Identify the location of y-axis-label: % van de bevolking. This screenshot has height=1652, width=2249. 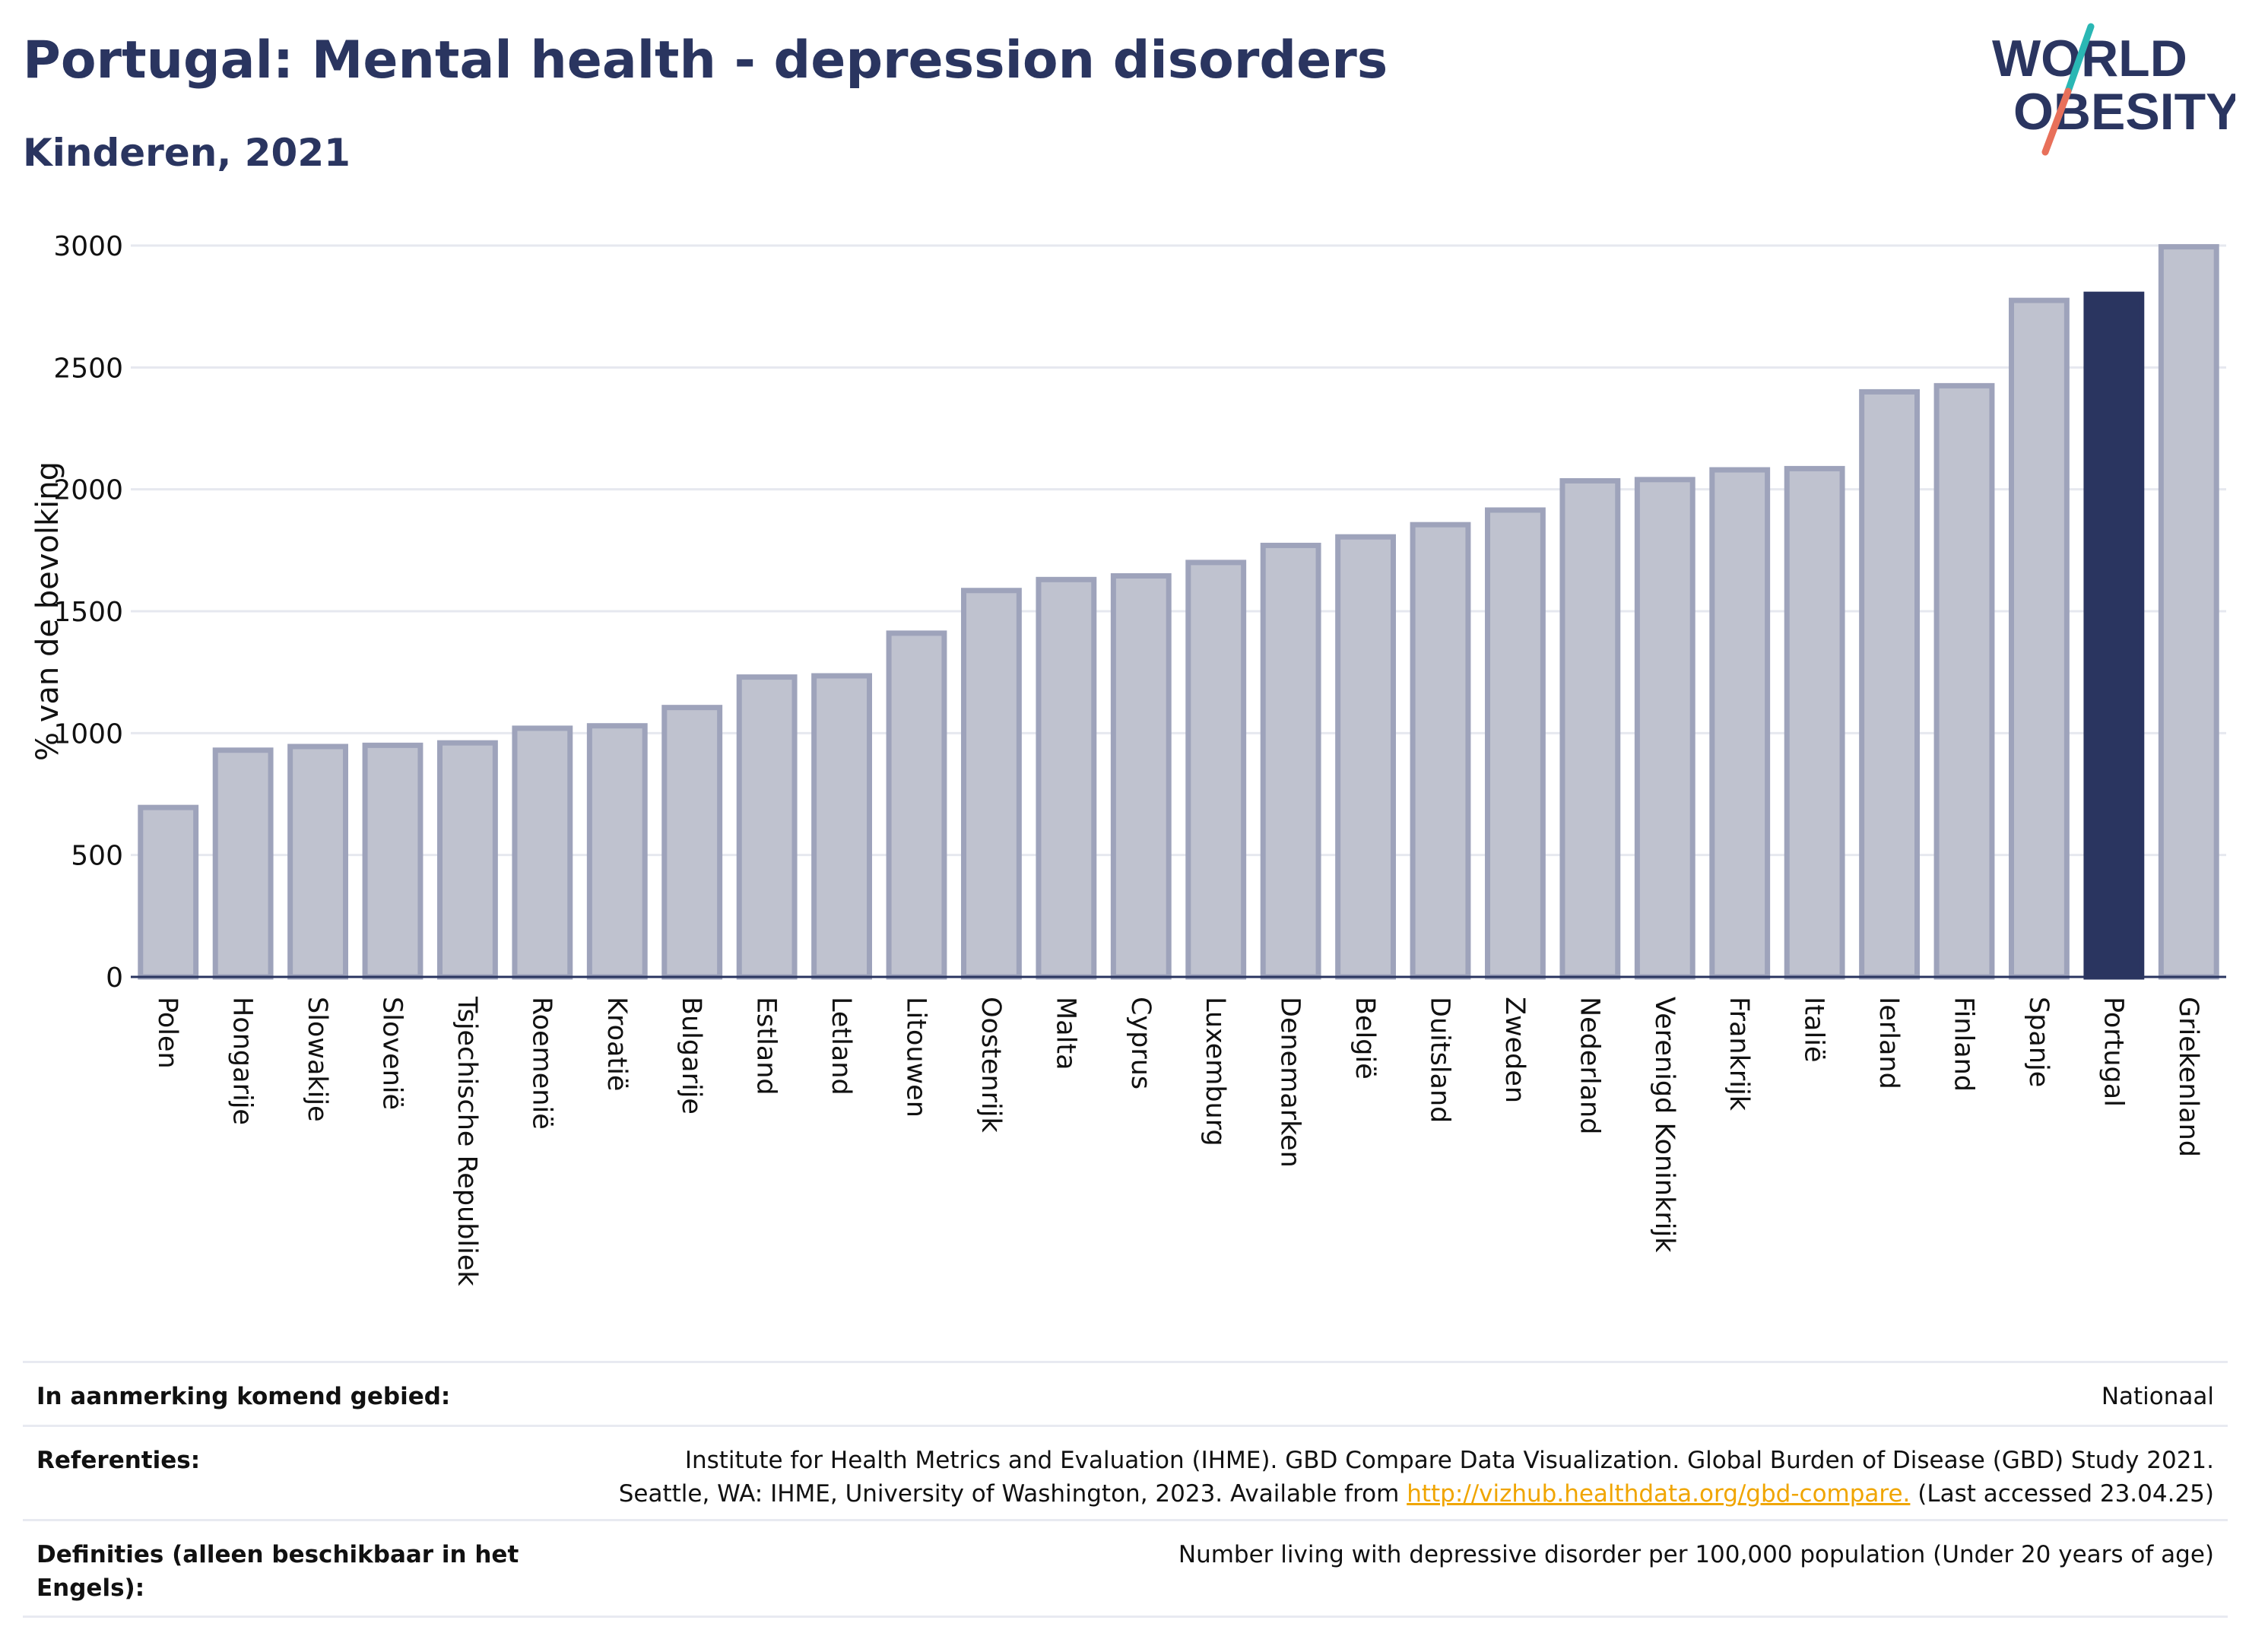
(47, 611).